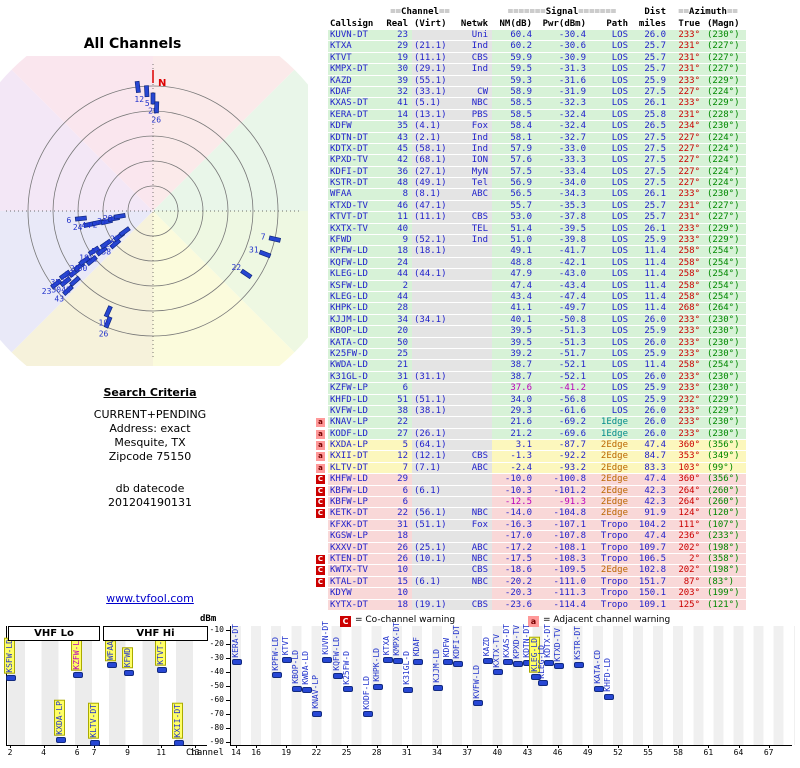 Image resolution: width=800 pixels, height=768 pixels. I want to click on table-row: KDAF 32 (33.1) CW 58.9 -31.9 LOS 27.5 227° (224°), so click(557, 92).